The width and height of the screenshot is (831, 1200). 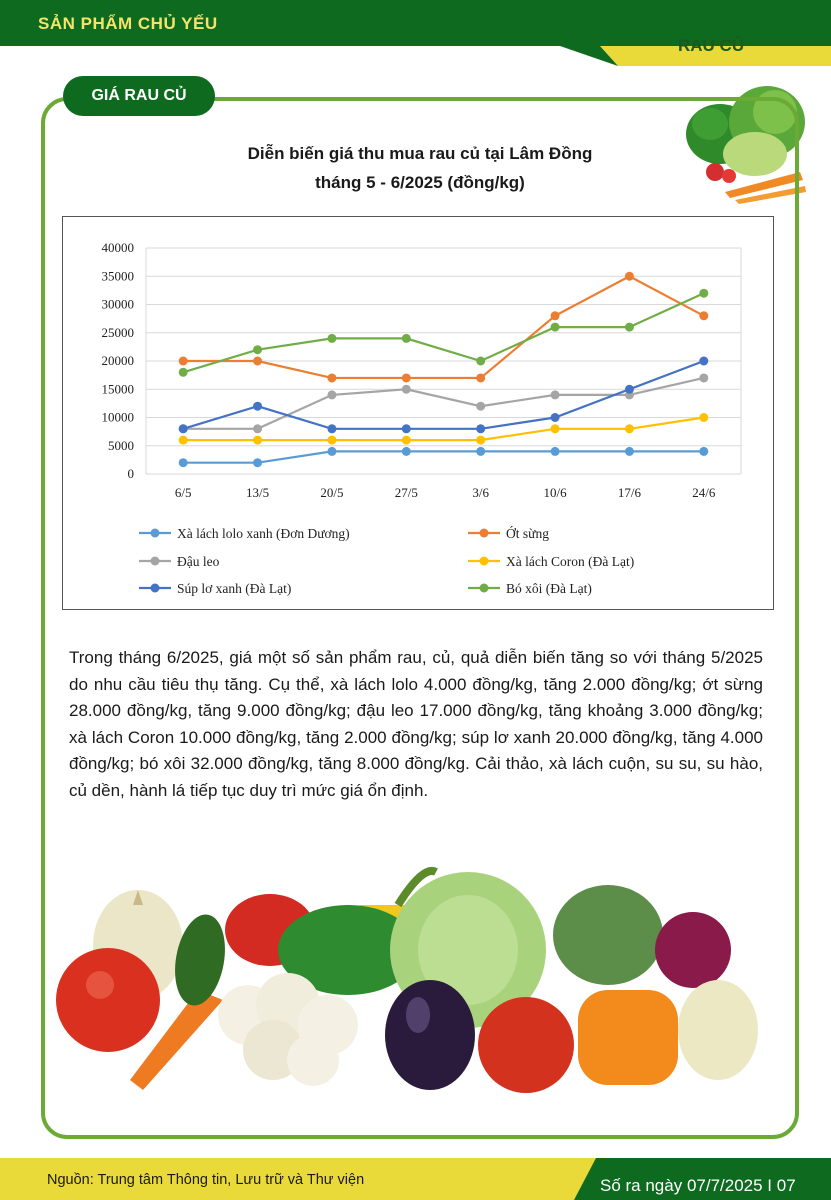 What do you see at coordinates (549, 588) in the screenshot?
I see `legend-label: Bó xôi (Đà Lạt)` at bounding box center [549, 588].